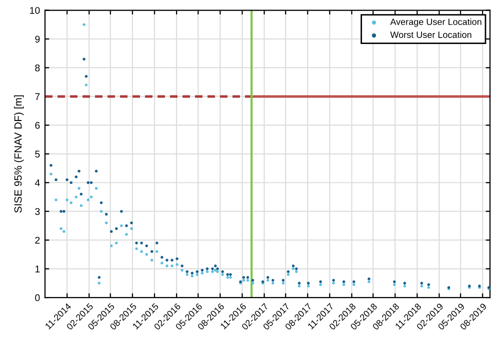 The image size is (500, 342). What do you see at coordinates (19, 154) in the screenshot?
I see `y-axis-title: SISE 95% (FNAV DF) [m]` at bounding box center [19, 154].